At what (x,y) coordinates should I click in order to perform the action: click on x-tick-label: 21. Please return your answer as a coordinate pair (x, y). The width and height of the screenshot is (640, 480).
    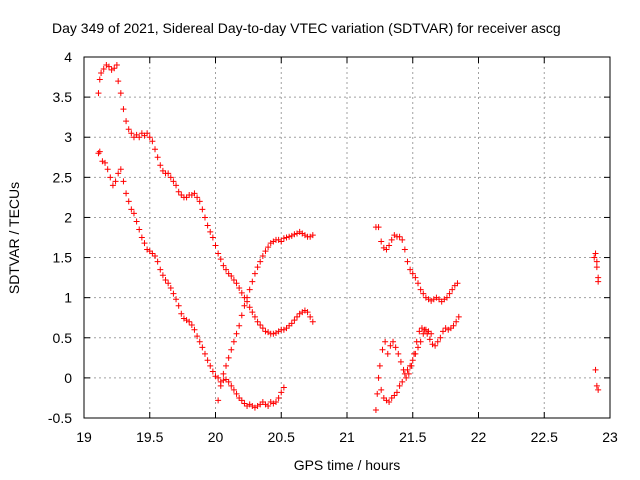
    Looking at the image, I should click on (347, 437).